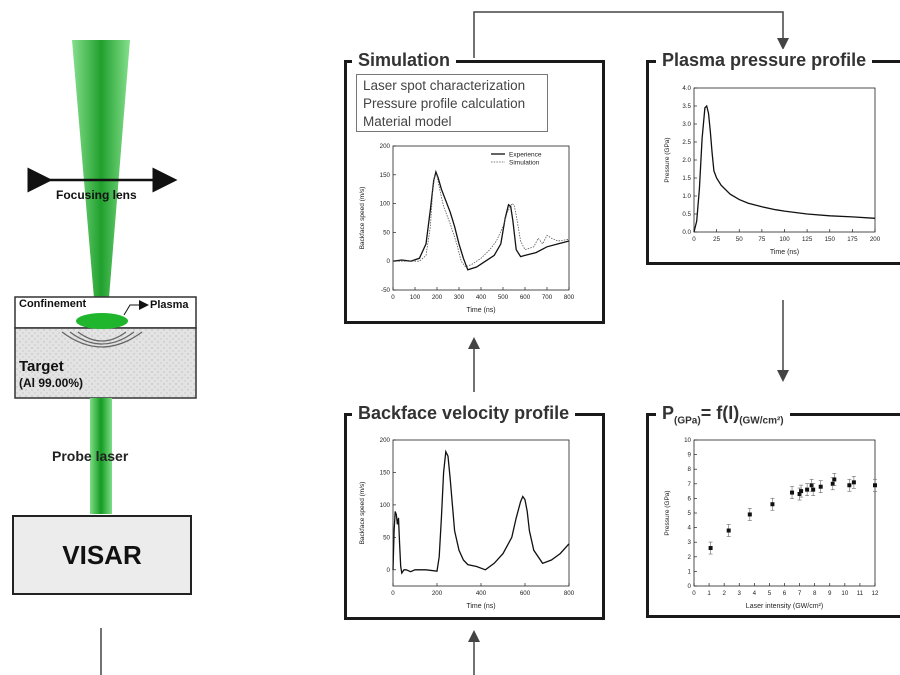 Image resolution: width=900 pixels, height=675 pixels. I want to click on target-label: Target, so click(41, 366).